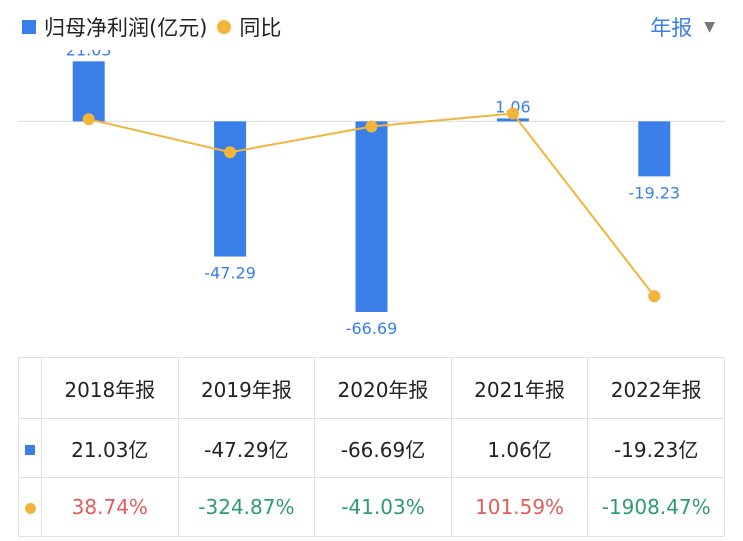  Describe the element at coordinates (383, 448) in the screenshot. I see `table-cell: -66.69亿` at that location.